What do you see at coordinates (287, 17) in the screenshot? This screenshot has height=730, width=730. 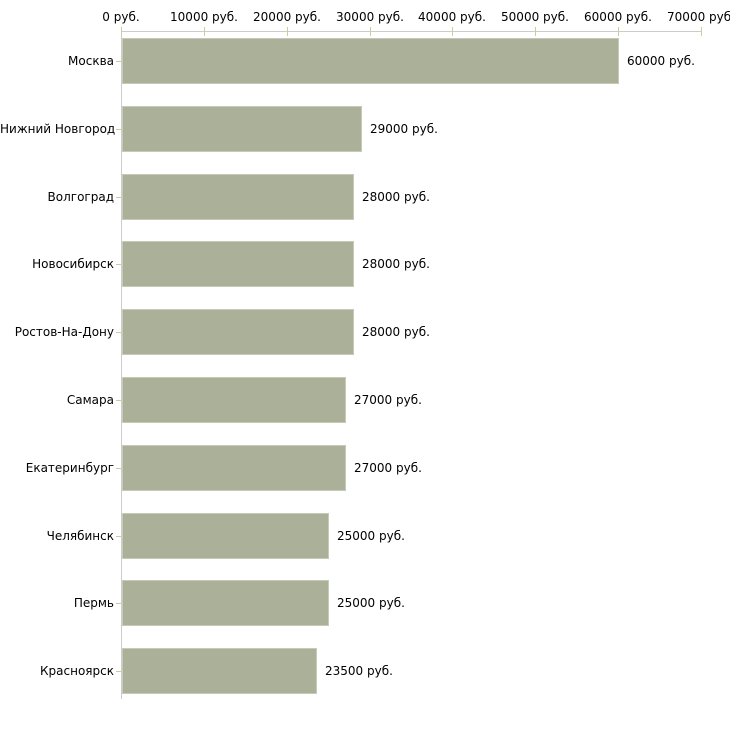 I see `x-axis-tick-label: 20000 руб.` at bounding box center [287, 17].